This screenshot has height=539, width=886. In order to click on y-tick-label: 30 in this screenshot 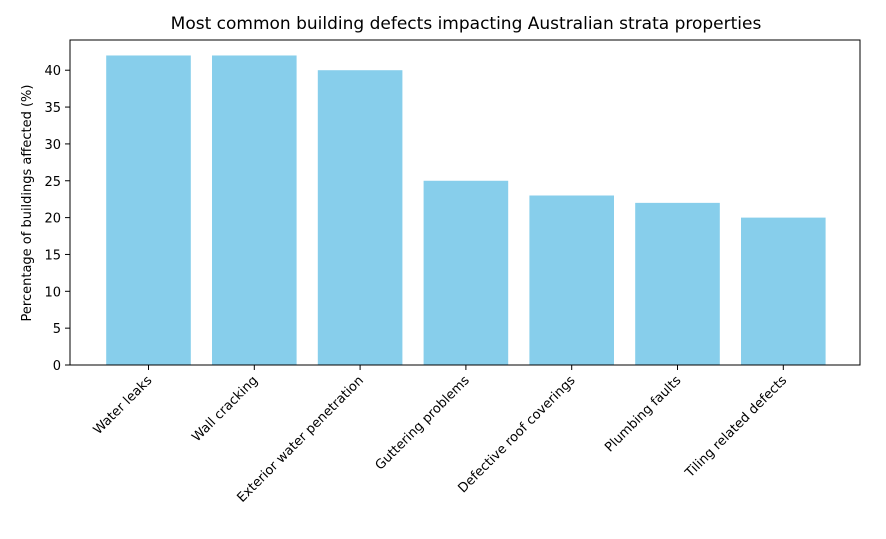, I will do `click(52, 145)`.